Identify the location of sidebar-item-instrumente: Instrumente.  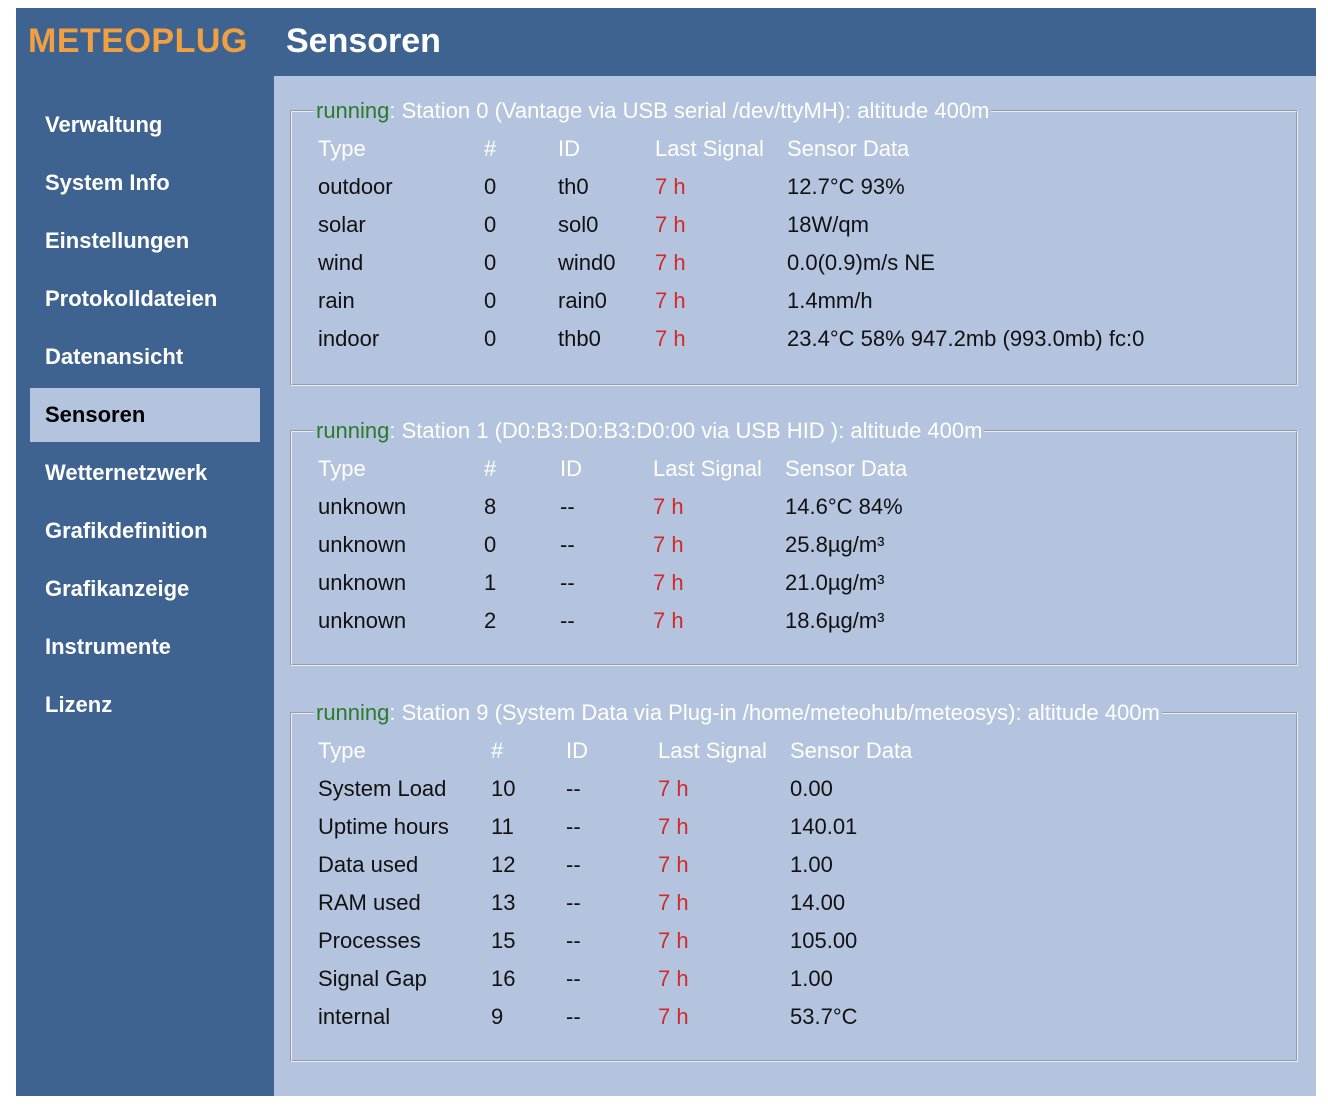
(108, 646).